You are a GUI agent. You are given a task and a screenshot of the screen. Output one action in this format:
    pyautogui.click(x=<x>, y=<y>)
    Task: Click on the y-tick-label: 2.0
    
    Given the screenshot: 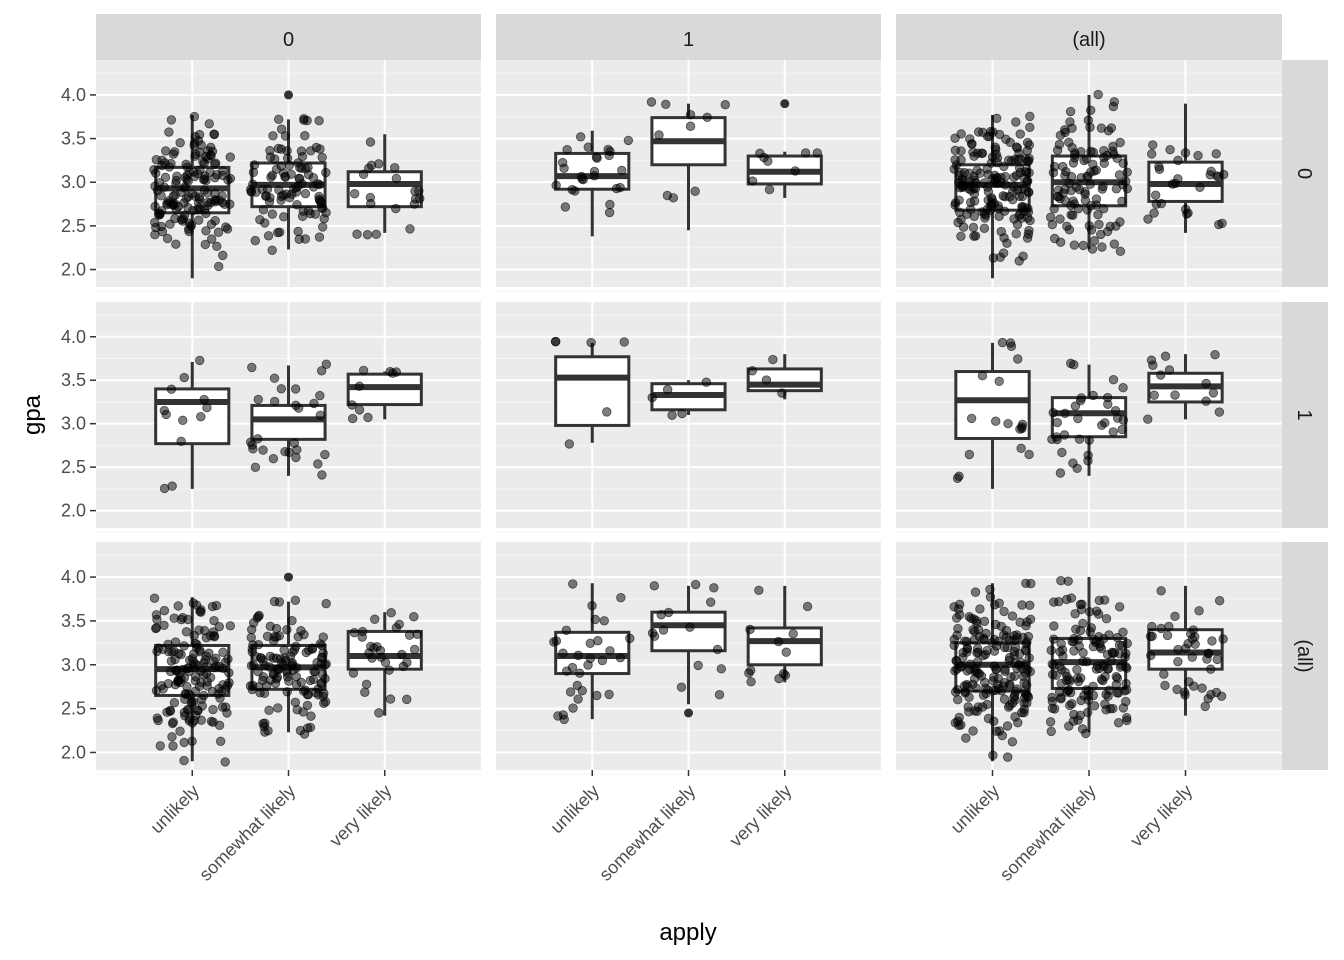 What is the action you would take?
    pyautogui.click(x=73, y=511)
    